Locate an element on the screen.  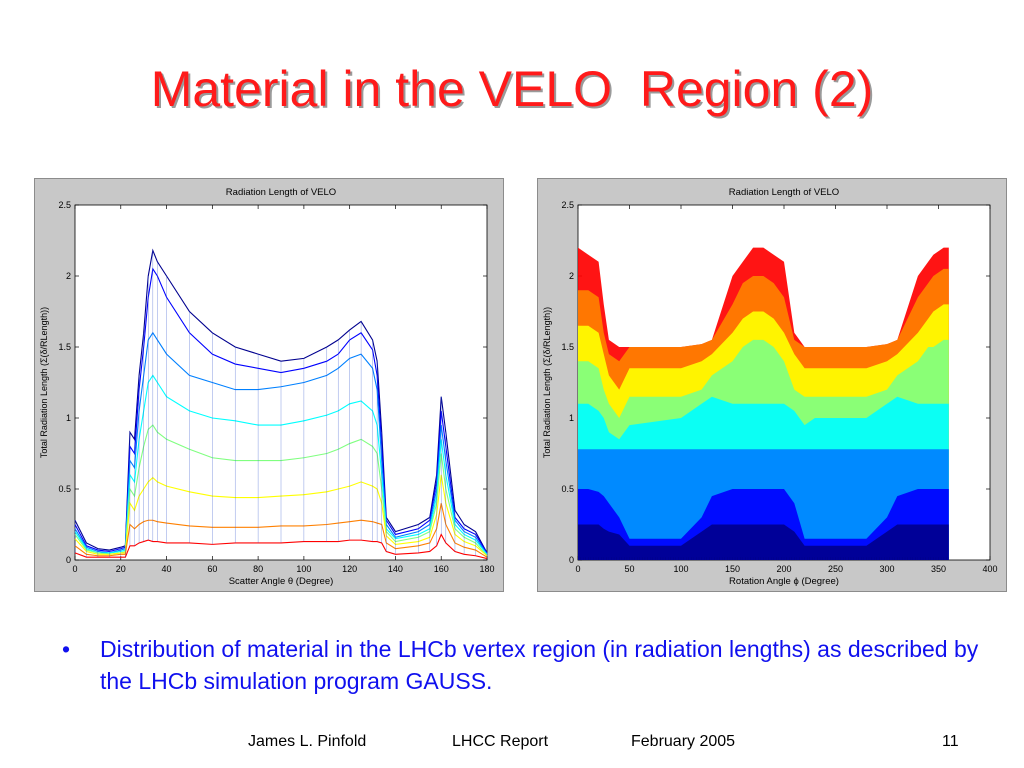
footer-page-number: 11 is located at coordinates (950, 741).